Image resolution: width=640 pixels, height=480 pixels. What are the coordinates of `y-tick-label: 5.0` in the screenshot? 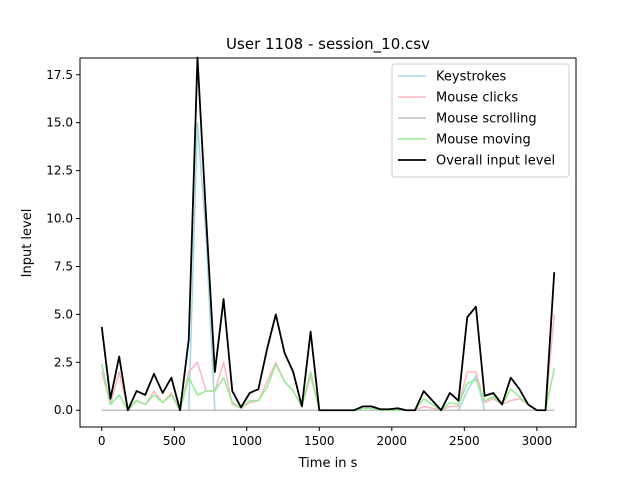 It's located at (63, 314).